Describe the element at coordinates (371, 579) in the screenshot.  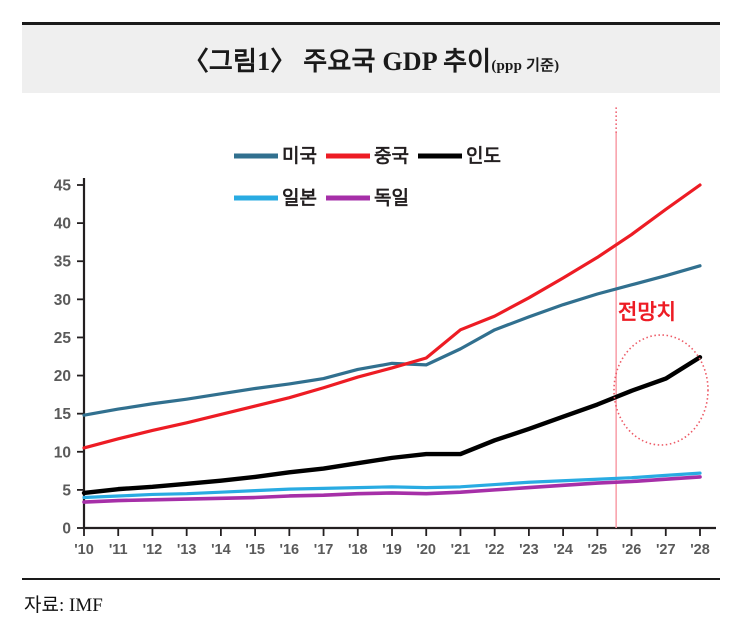
I see `source-rule` at that location.